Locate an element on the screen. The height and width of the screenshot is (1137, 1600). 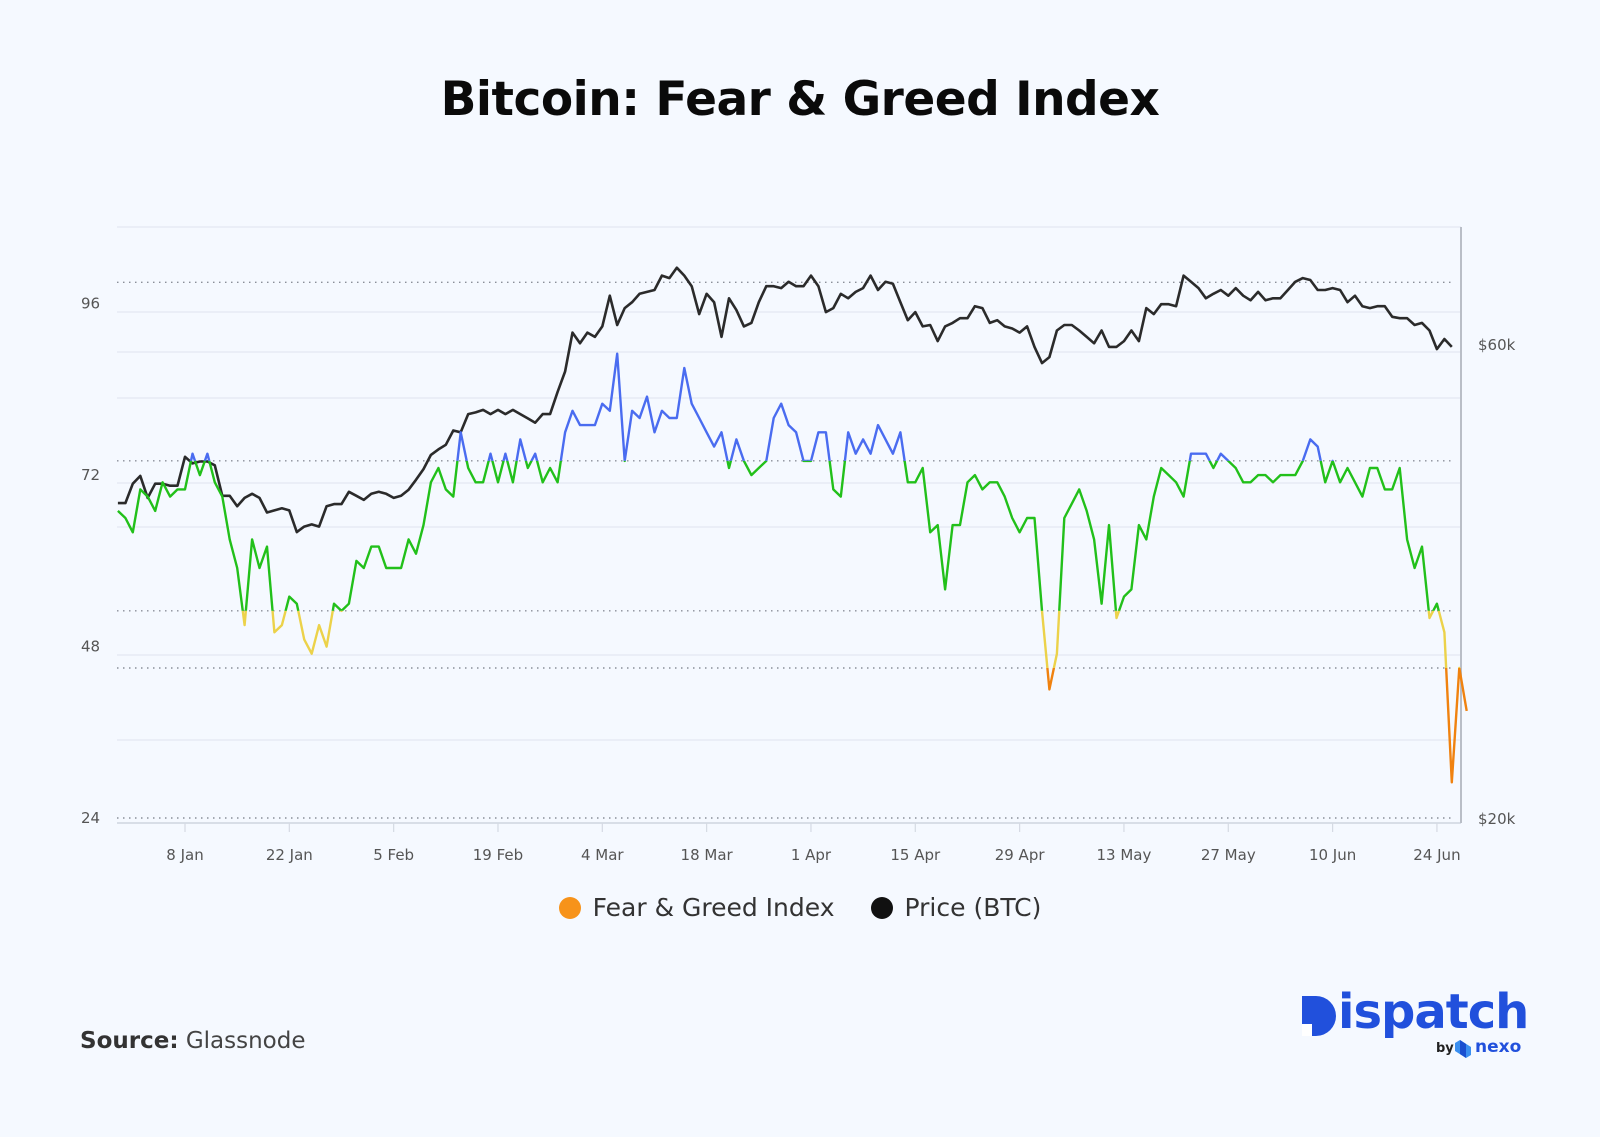
y-right-tick-label: $20k is located at coordinates (1497, 819).